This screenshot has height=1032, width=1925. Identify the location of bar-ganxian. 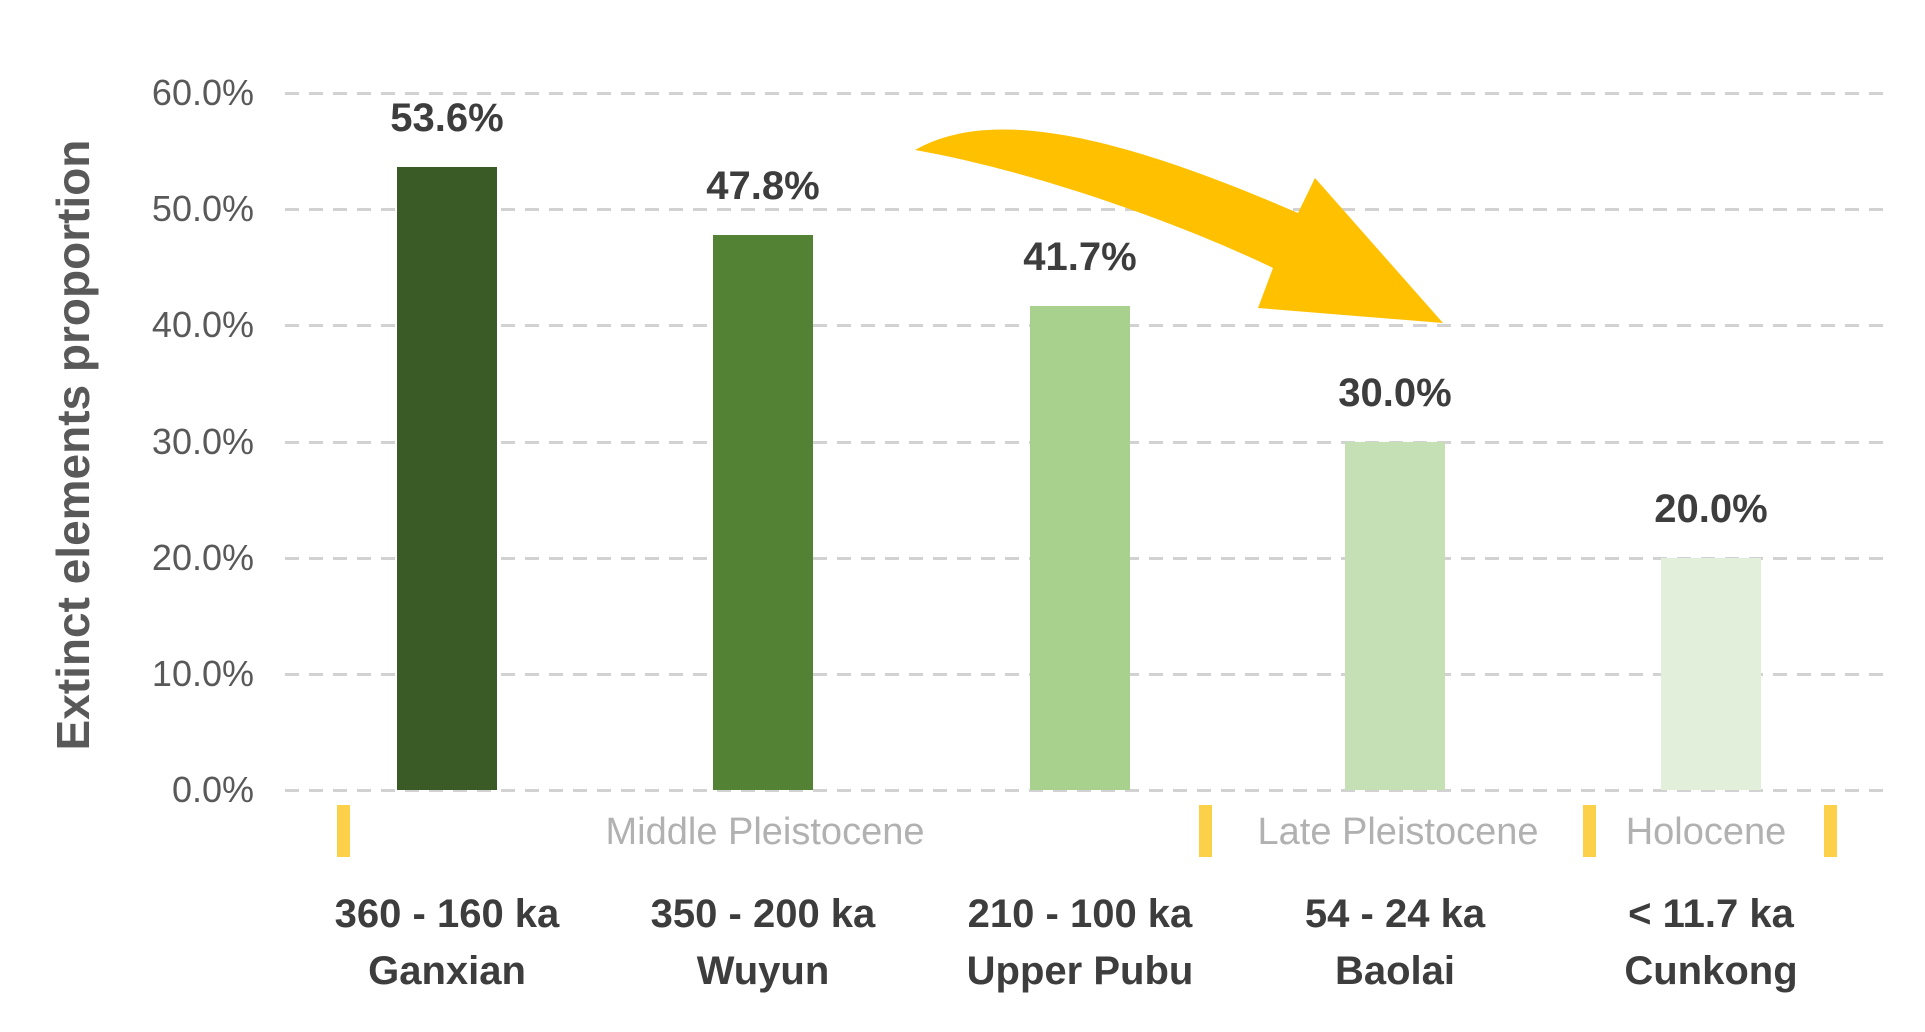
(447, 478).